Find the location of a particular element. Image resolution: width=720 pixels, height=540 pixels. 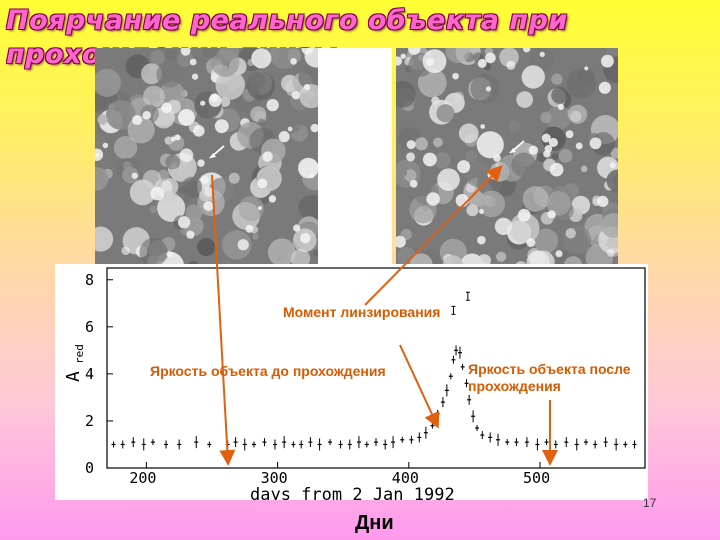

y-tick-label: 8 is located at coordinates (89, 280).